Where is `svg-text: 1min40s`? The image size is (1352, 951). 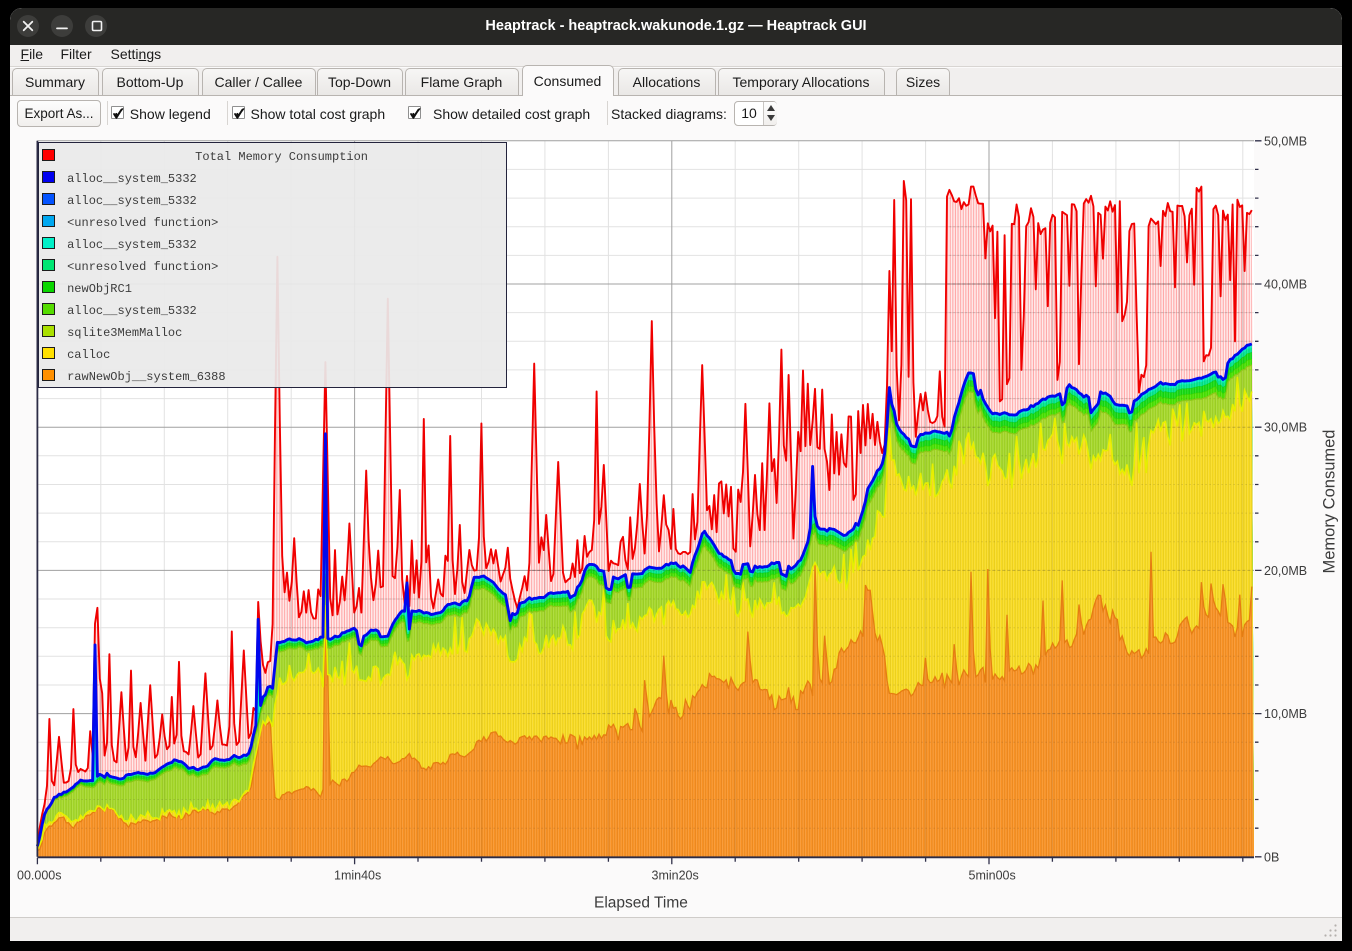
svg-text: 1min40s is located at coordinates (357, 876).